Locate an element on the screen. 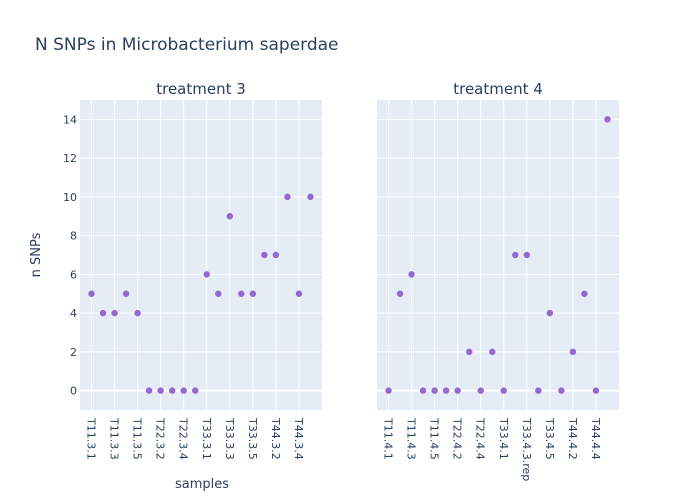 This screenshot has width=700, height=500. y-tick-label: 2 is located at coordinates (73, 352).